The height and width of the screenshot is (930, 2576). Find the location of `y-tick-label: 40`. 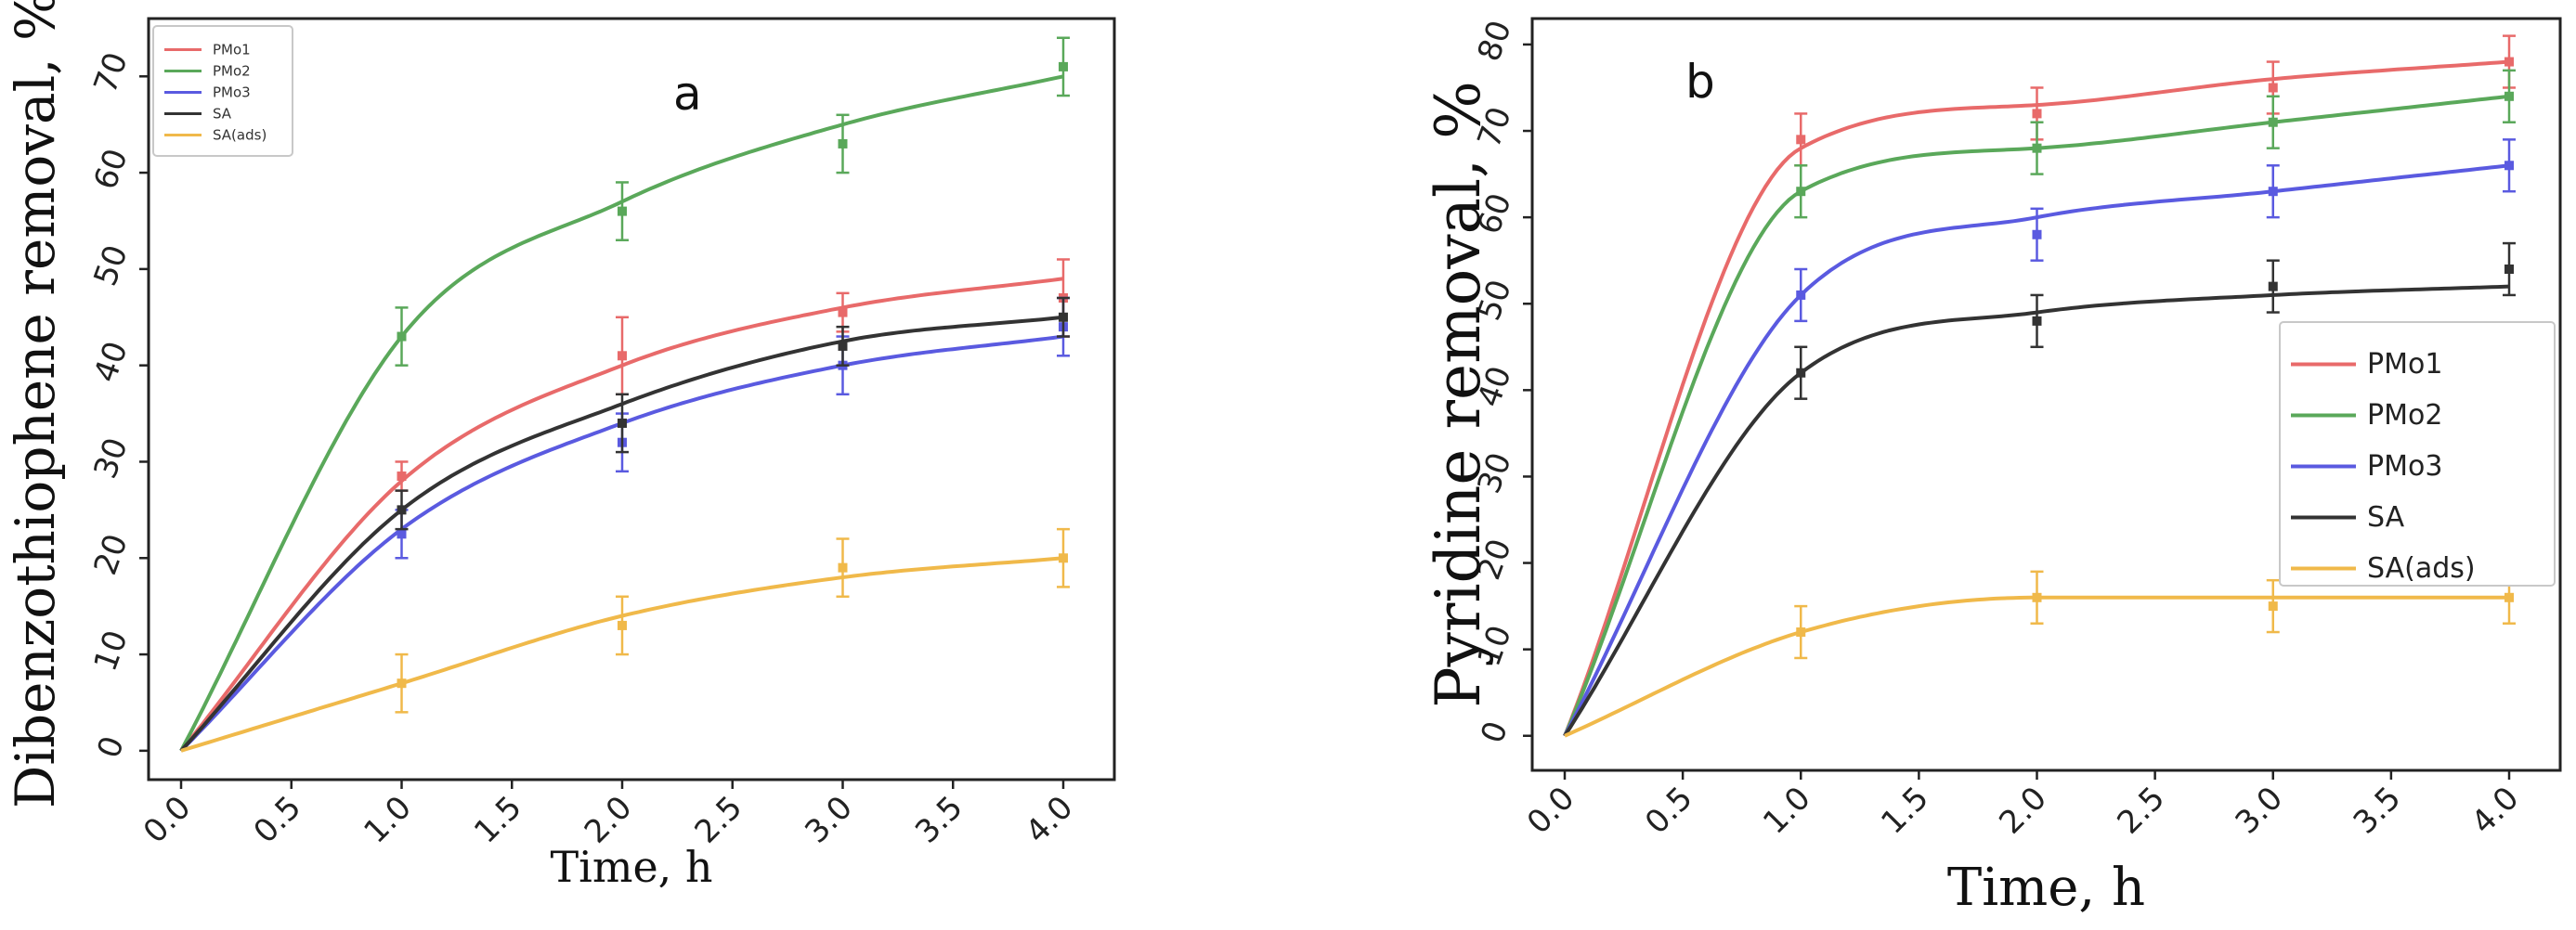

y-tick-label: 40 is located at coordinates (111, 362).